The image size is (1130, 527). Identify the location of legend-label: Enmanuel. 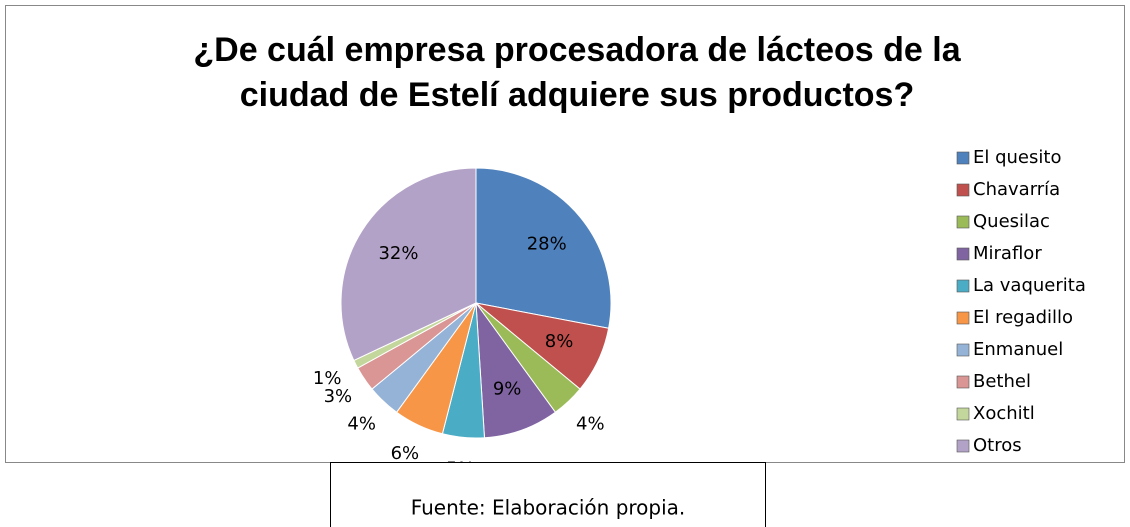
(1018, 349).